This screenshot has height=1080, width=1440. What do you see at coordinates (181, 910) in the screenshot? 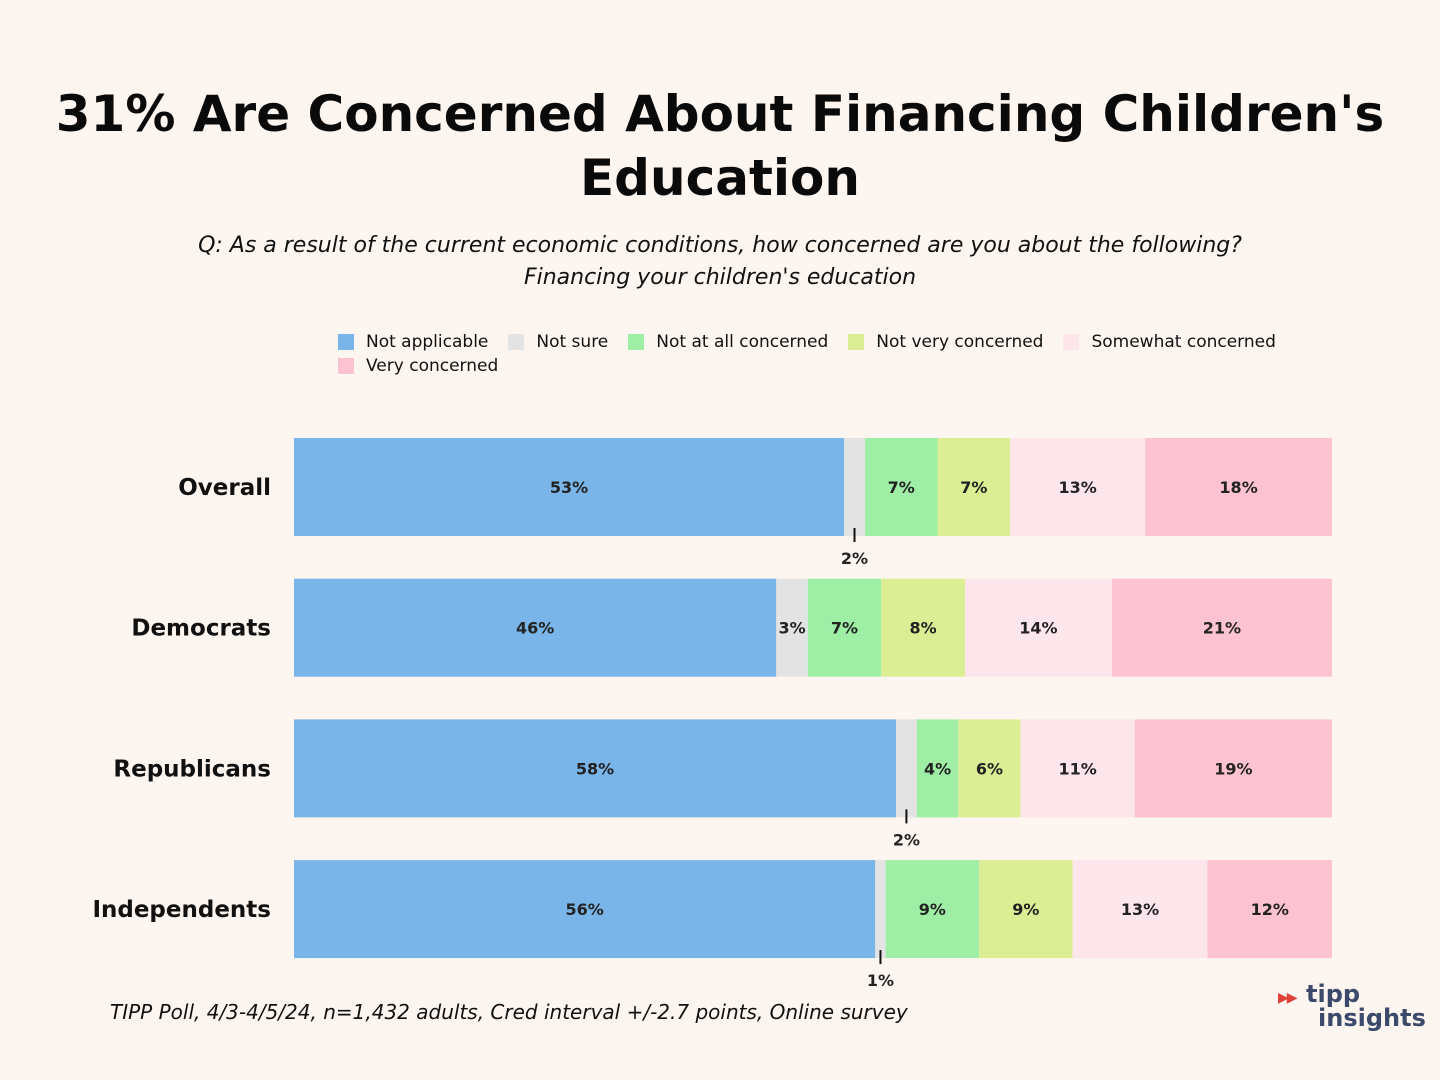
I see `category-label-independents: Independents` at bounding box center [181, 910].